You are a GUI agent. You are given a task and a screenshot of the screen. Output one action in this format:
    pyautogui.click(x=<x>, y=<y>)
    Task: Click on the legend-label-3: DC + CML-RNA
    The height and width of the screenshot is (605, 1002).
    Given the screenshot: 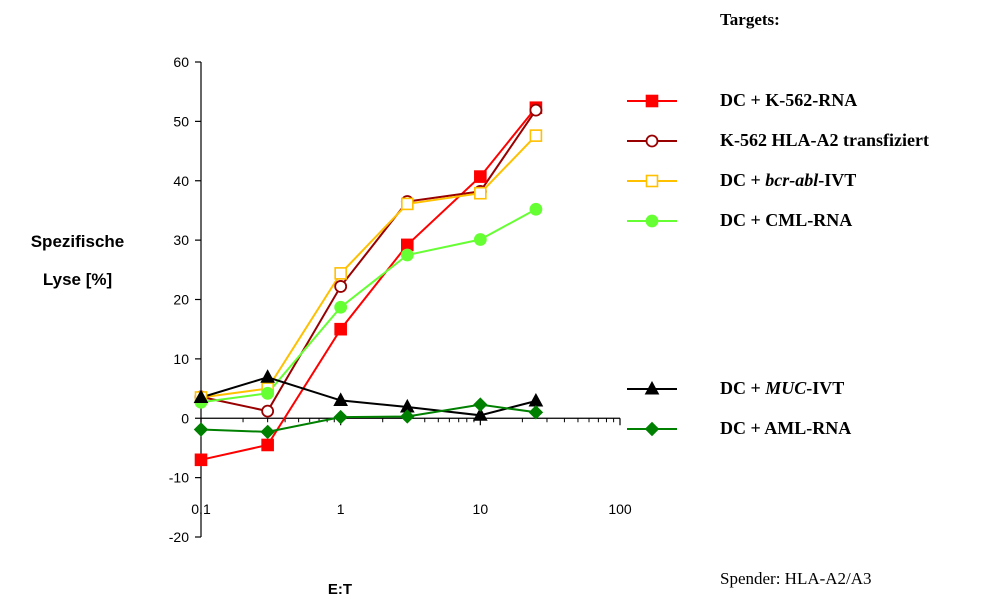 What is the action you would take?
    pyautogui.click(x=786, y=220)
    